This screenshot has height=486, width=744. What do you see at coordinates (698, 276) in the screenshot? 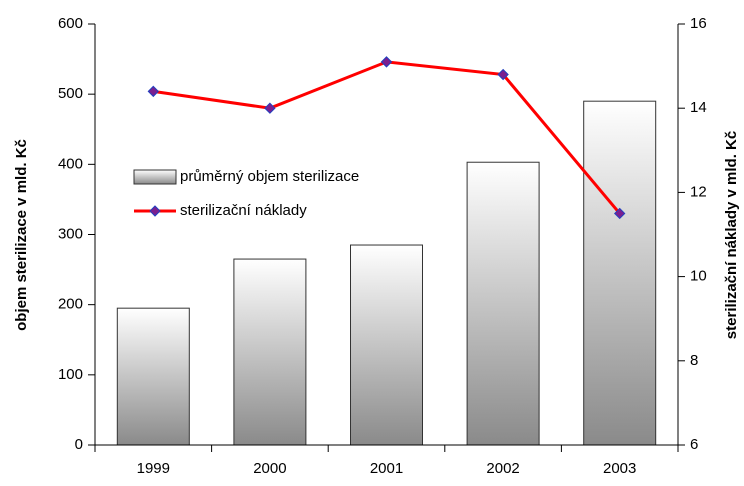
I see `y2-tick-label: 10` at bounding box center [698, 276].